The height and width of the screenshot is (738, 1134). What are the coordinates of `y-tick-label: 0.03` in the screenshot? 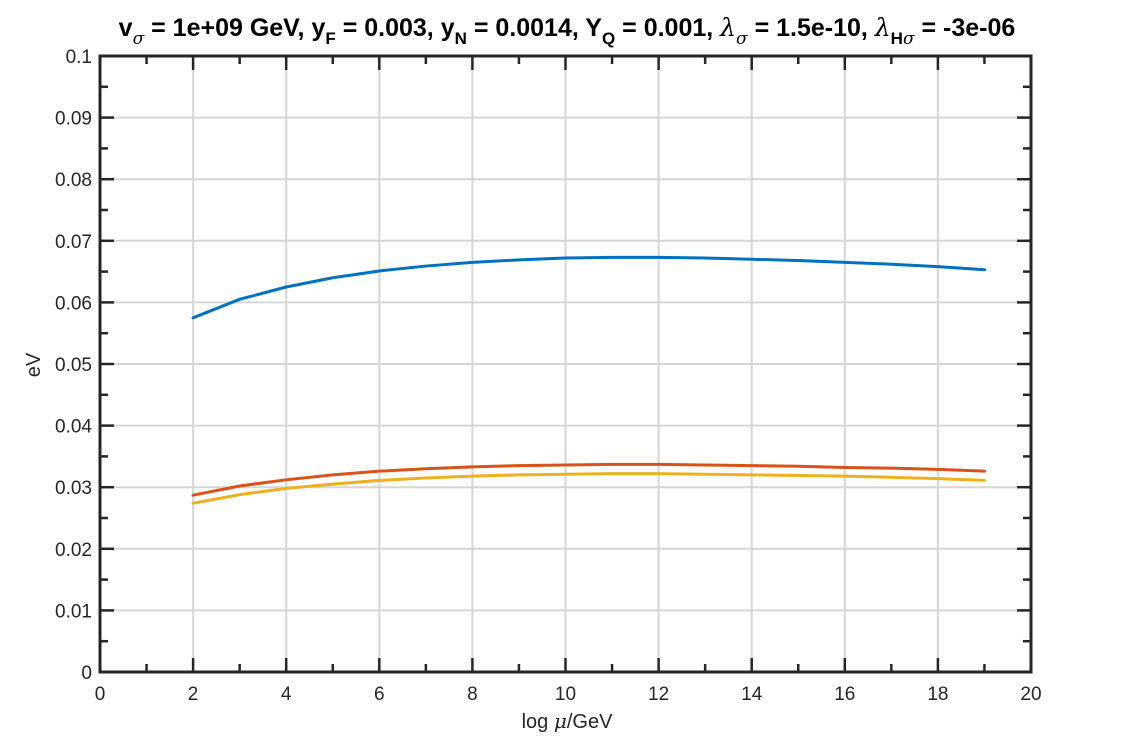 It's located at (73, 488).